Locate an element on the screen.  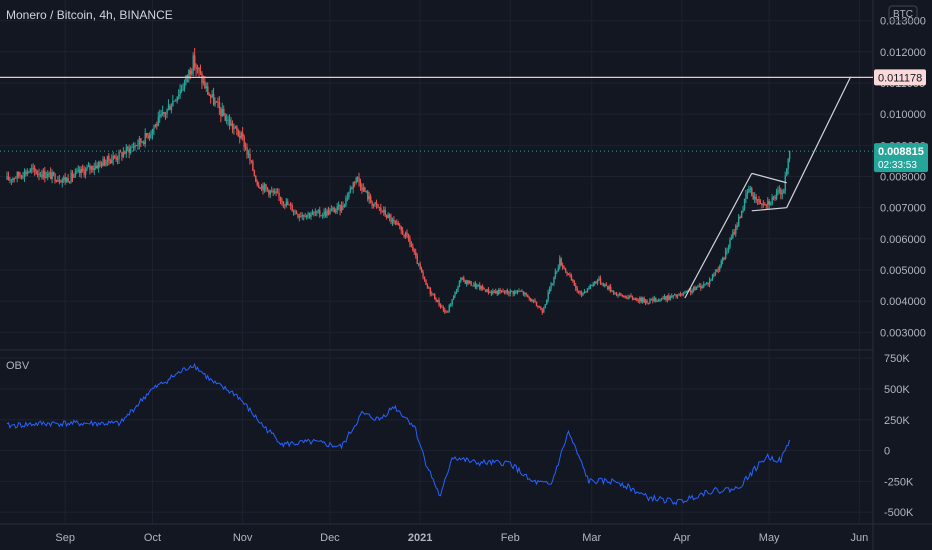
time-axis: Sep Oct Nov Dec 2021 Feb Mar Apr May Jun is located at coordinates (461, 538).